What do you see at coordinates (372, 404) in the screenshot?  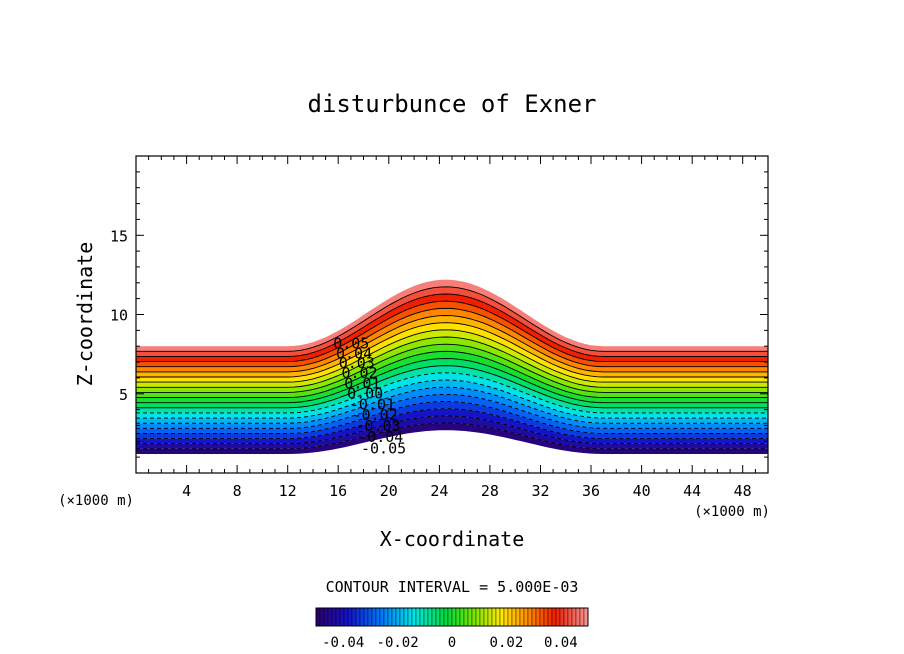 I see `contour-label: -0.01` at bounding box center [372, 404].